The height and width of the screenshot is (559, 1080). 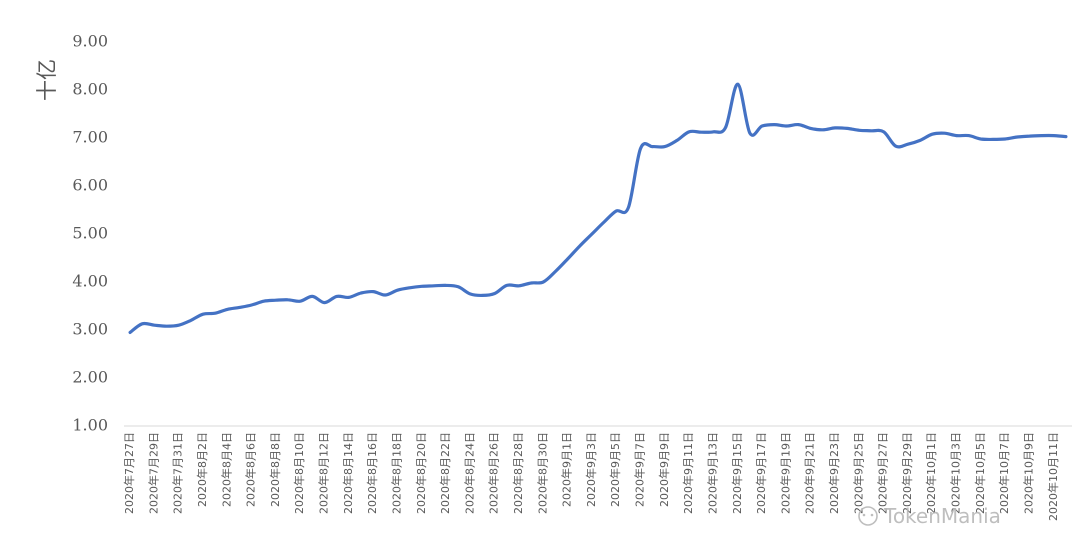 What do you see at coordinates (299, 473) in the screenshot?
I see `x-tick-label: 2020年8月10日` at bounding box center [299, 473].